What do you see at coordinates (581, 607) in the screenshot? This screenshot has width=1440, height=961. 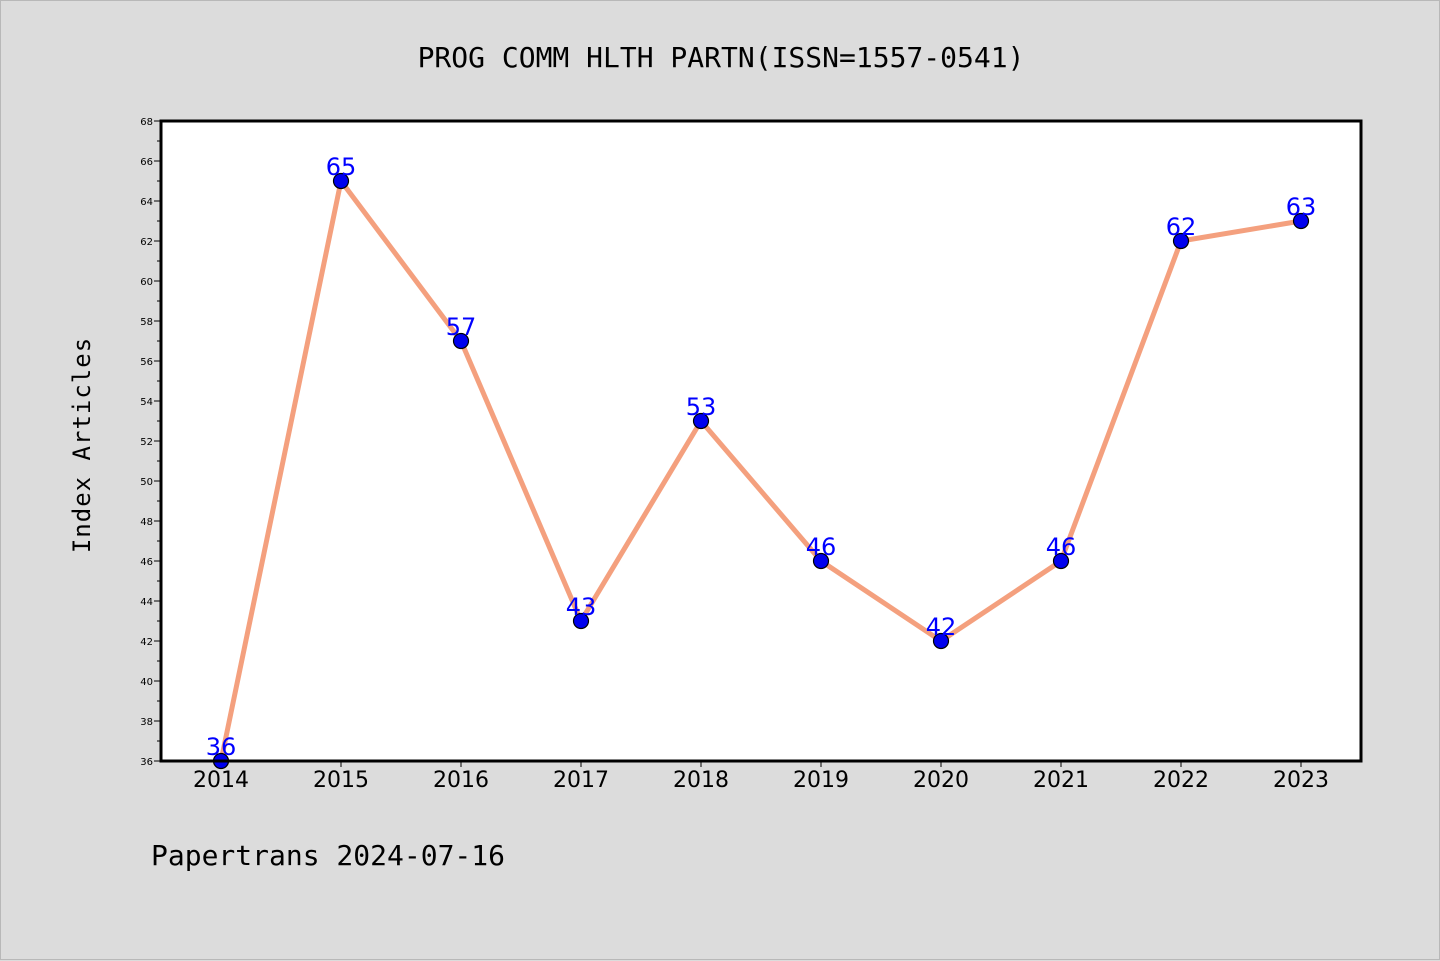 I see `data-label: 43` at bounding box center [581, 607].